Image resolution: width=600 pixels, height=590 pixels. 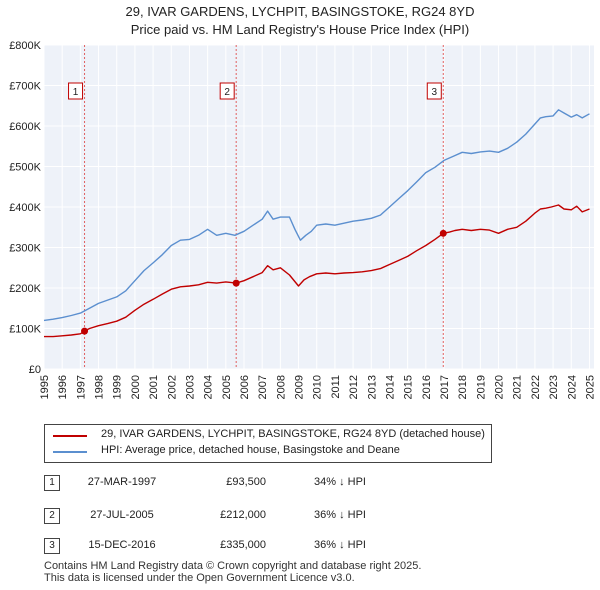 I want to click on sale-marker-label: 1, so click(x=76, y=92).